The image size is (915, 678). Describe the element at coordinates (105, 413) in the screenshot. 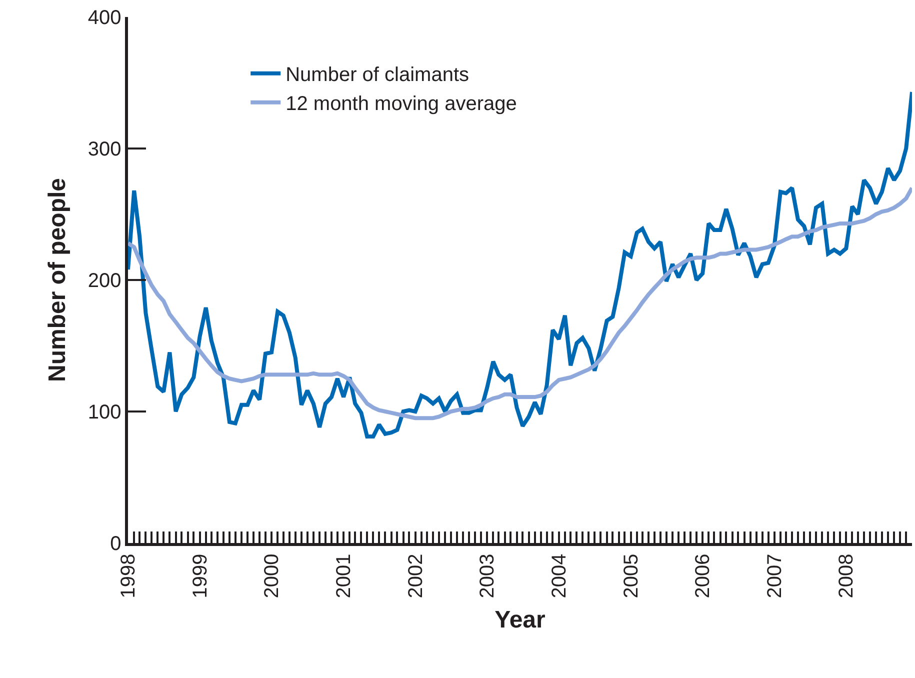

I see `y-tick-label: 100` at that location.